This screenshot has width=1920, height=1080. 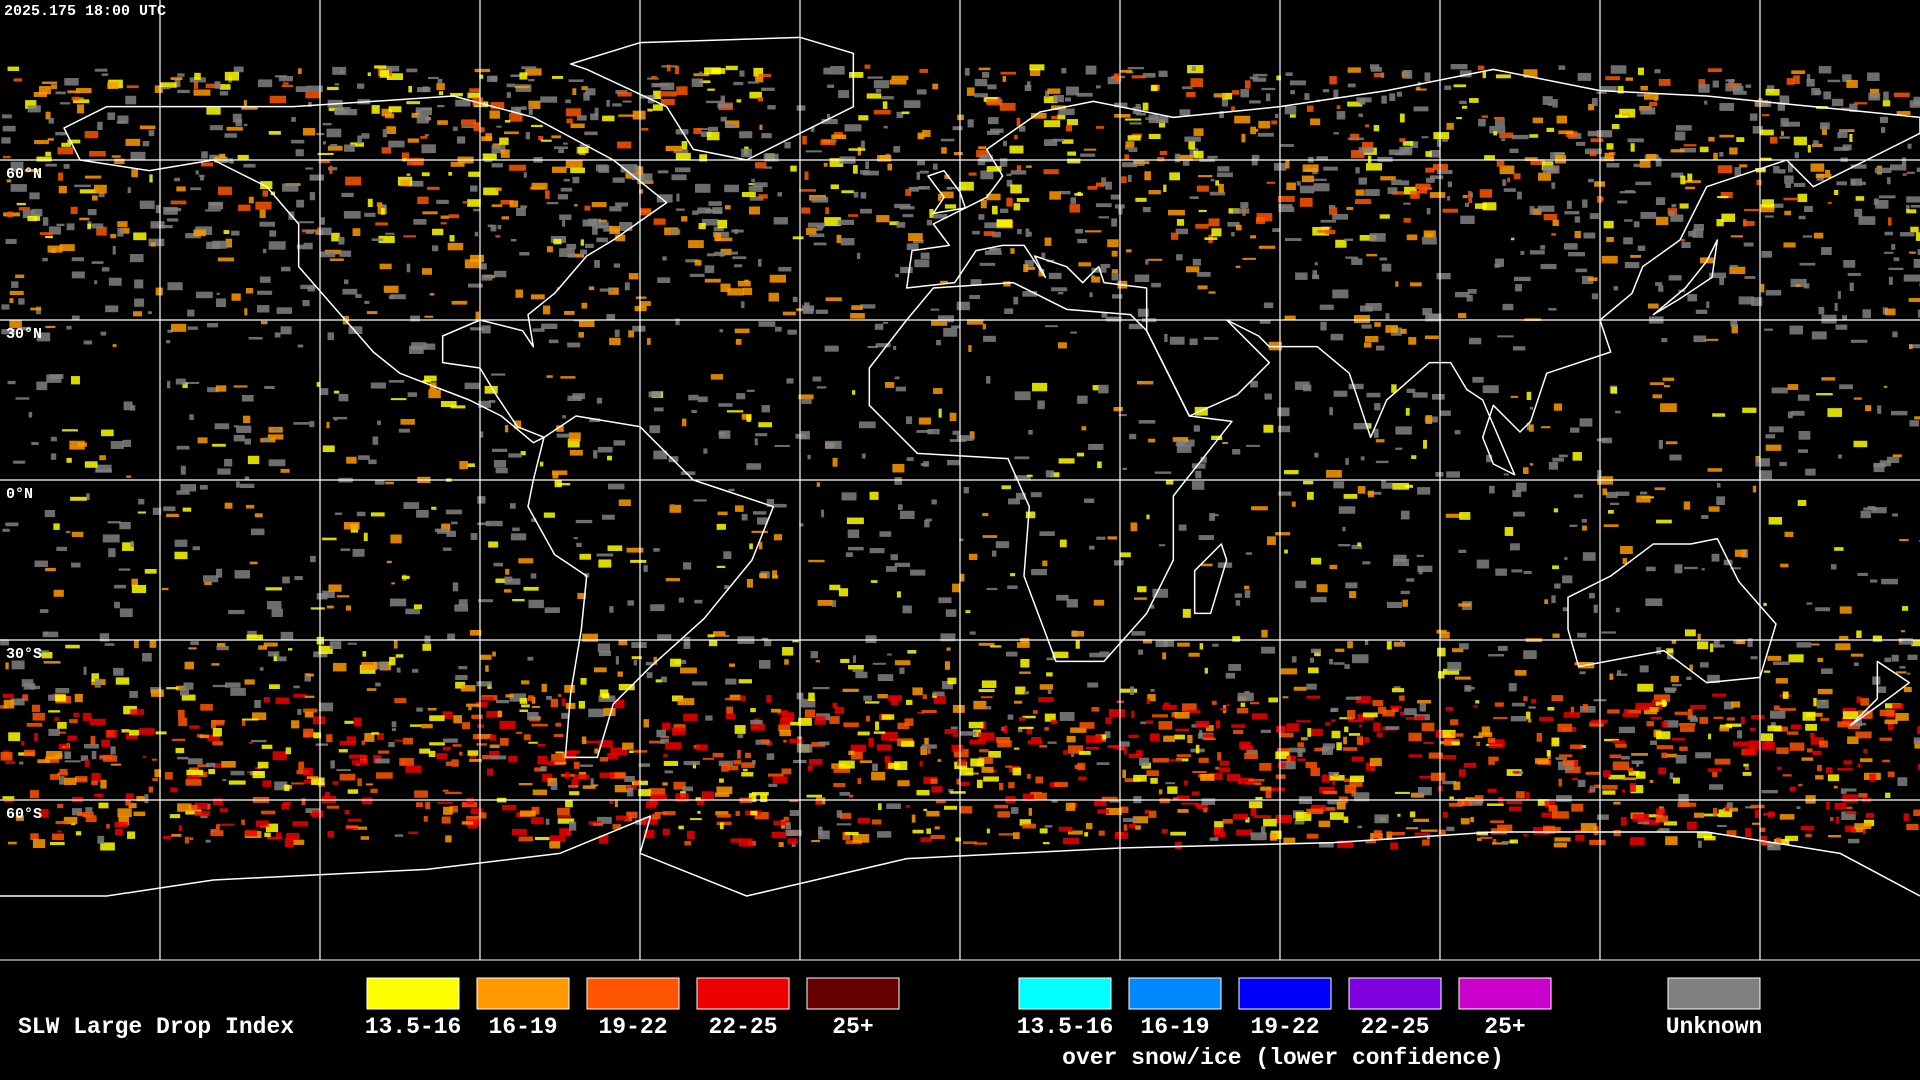 I want to click on coastline, so click(x=651, y=587).